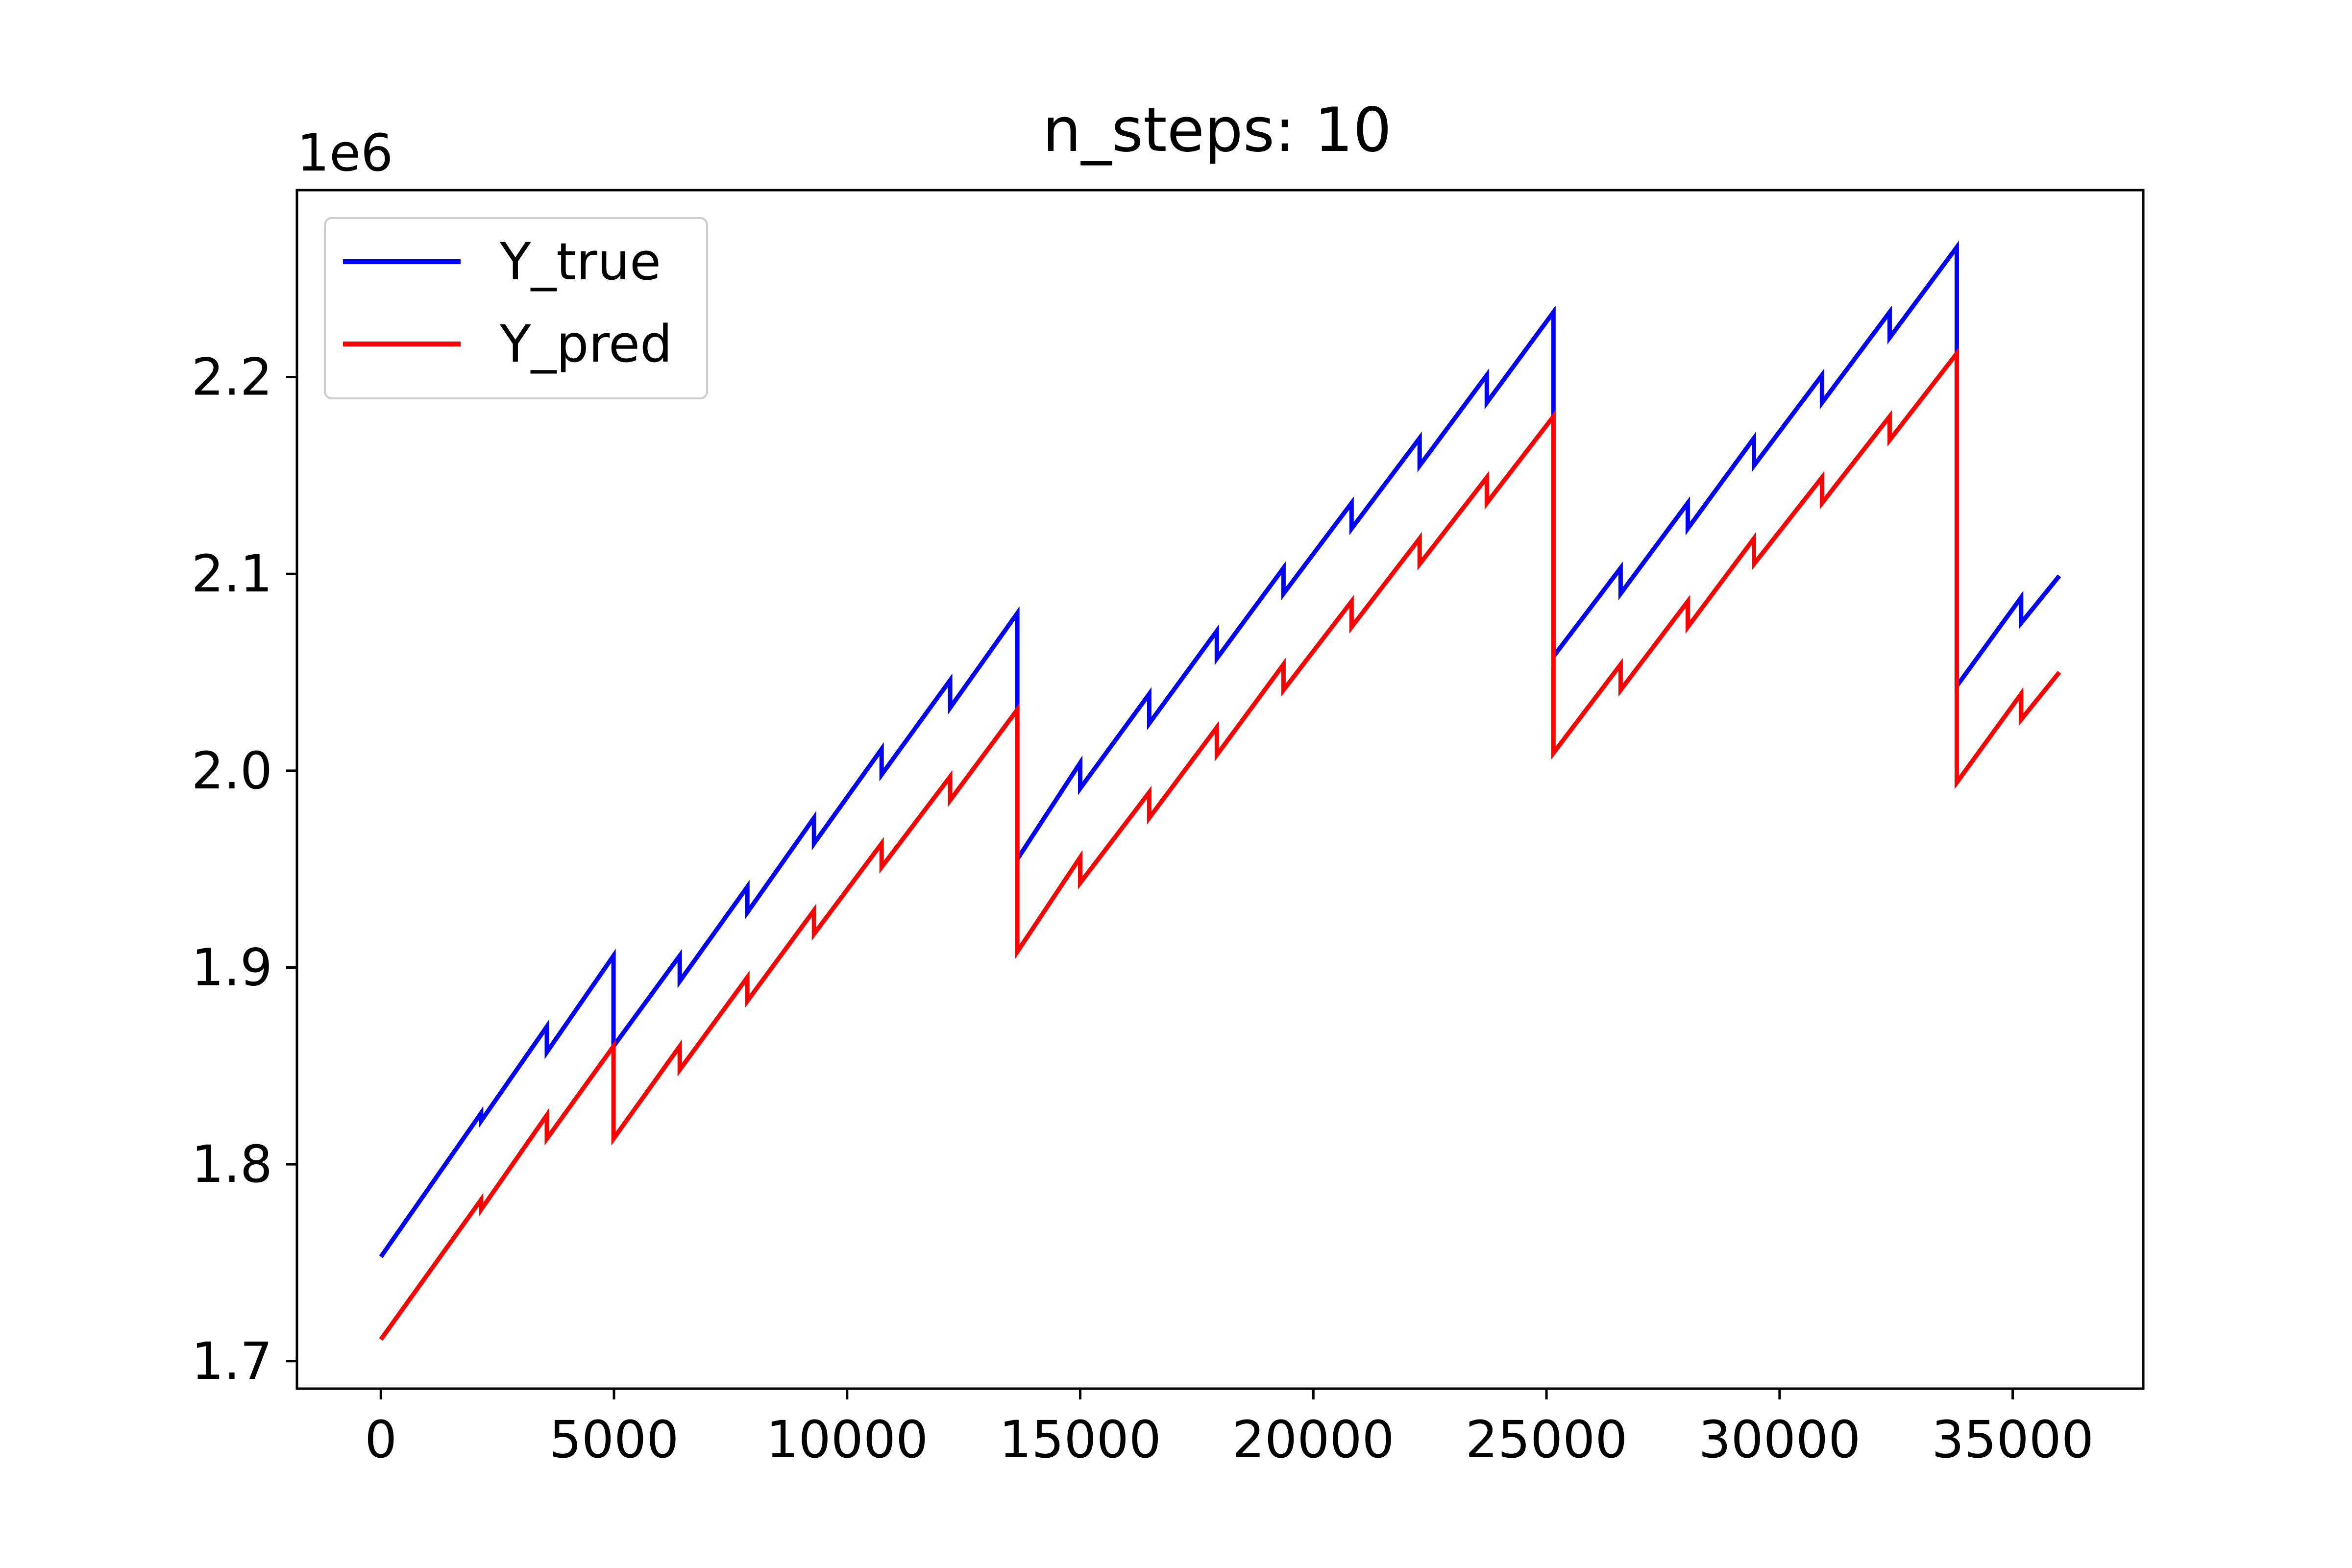 The image size is (2352, 1568). Describe the element at coordinates (232, 771) in the screenshot. I see `y-tick-label: 2.0` at that location.